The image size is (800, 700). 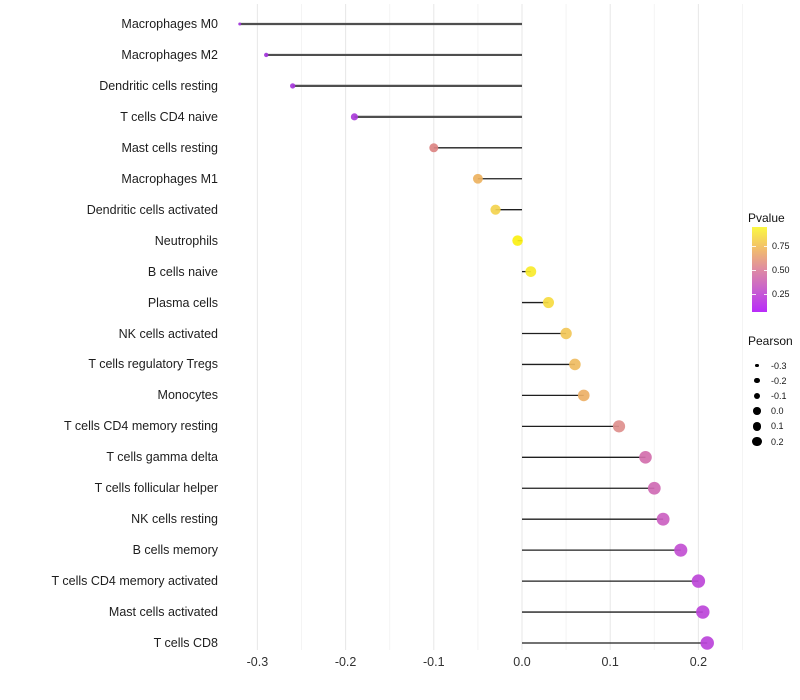 What do you see at coordinates (186, 240) in the screenshot?
I see `y-axis-label: Neutrophils` at bounding box center [186, 240].